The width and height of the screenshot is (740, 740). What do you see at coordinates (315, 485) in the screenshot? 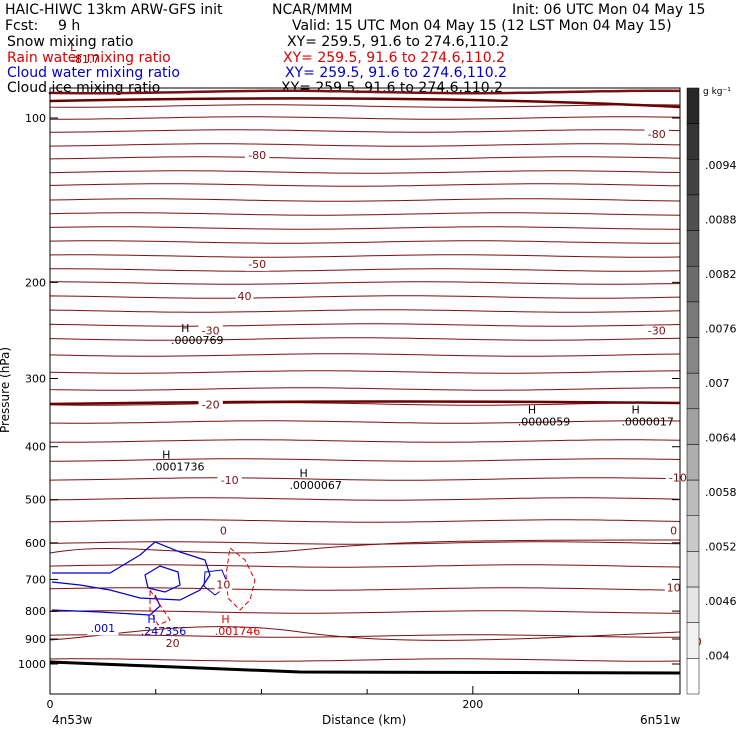
I see `extremum-value: .0000067` at bounding box center [315, 485].